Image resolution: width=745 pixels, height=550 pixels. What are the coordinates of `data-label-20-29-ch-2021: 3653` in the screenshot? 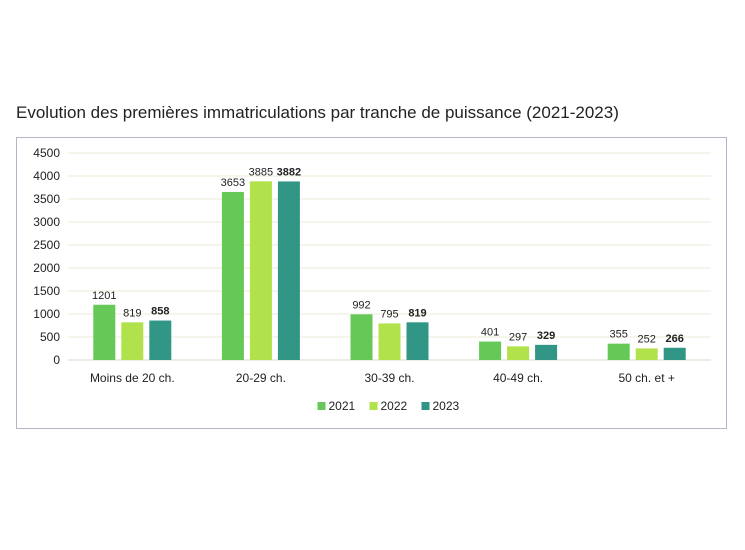 It's located at (233, 183).